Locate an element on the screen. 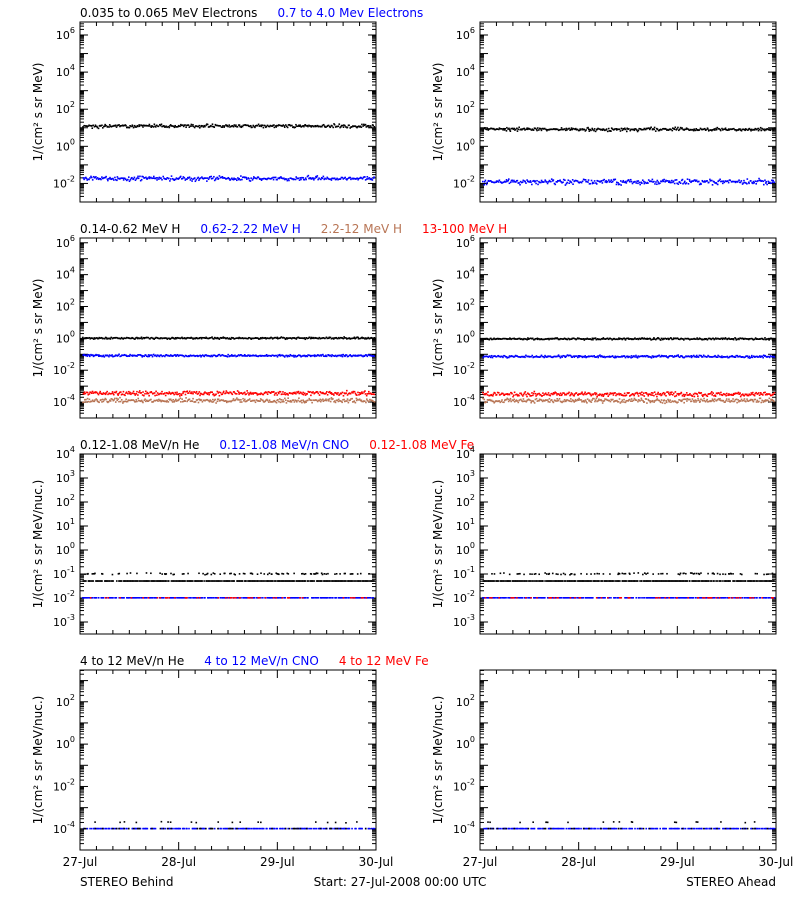 This screenshot has width=800, height=900. data-series is located at coordinates (229, 126).